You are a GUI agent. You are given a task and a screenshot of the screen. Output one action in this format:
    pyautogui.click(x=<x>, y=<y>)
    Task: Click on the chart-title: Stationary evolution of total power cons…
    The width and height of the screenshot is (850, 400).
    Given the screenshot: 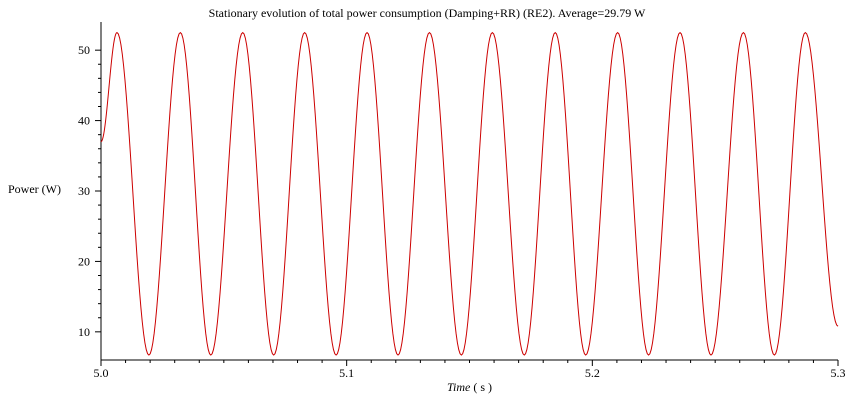 What is the action you would take?
    pyautogui.click(x=427, y=13)
    